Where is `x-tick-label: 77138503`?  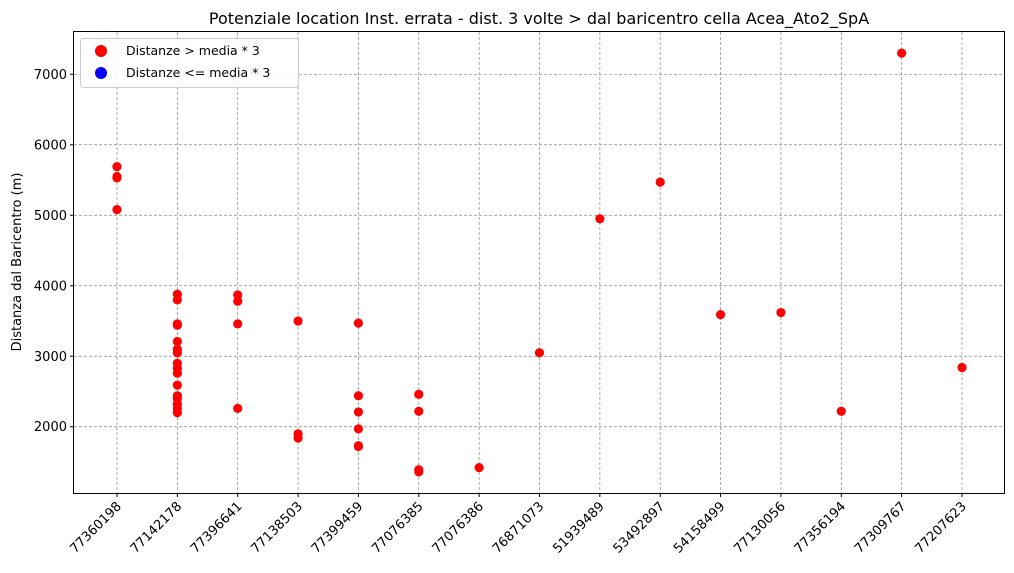 x-tick-label: 77138503 is located at coordinates (277, 527).